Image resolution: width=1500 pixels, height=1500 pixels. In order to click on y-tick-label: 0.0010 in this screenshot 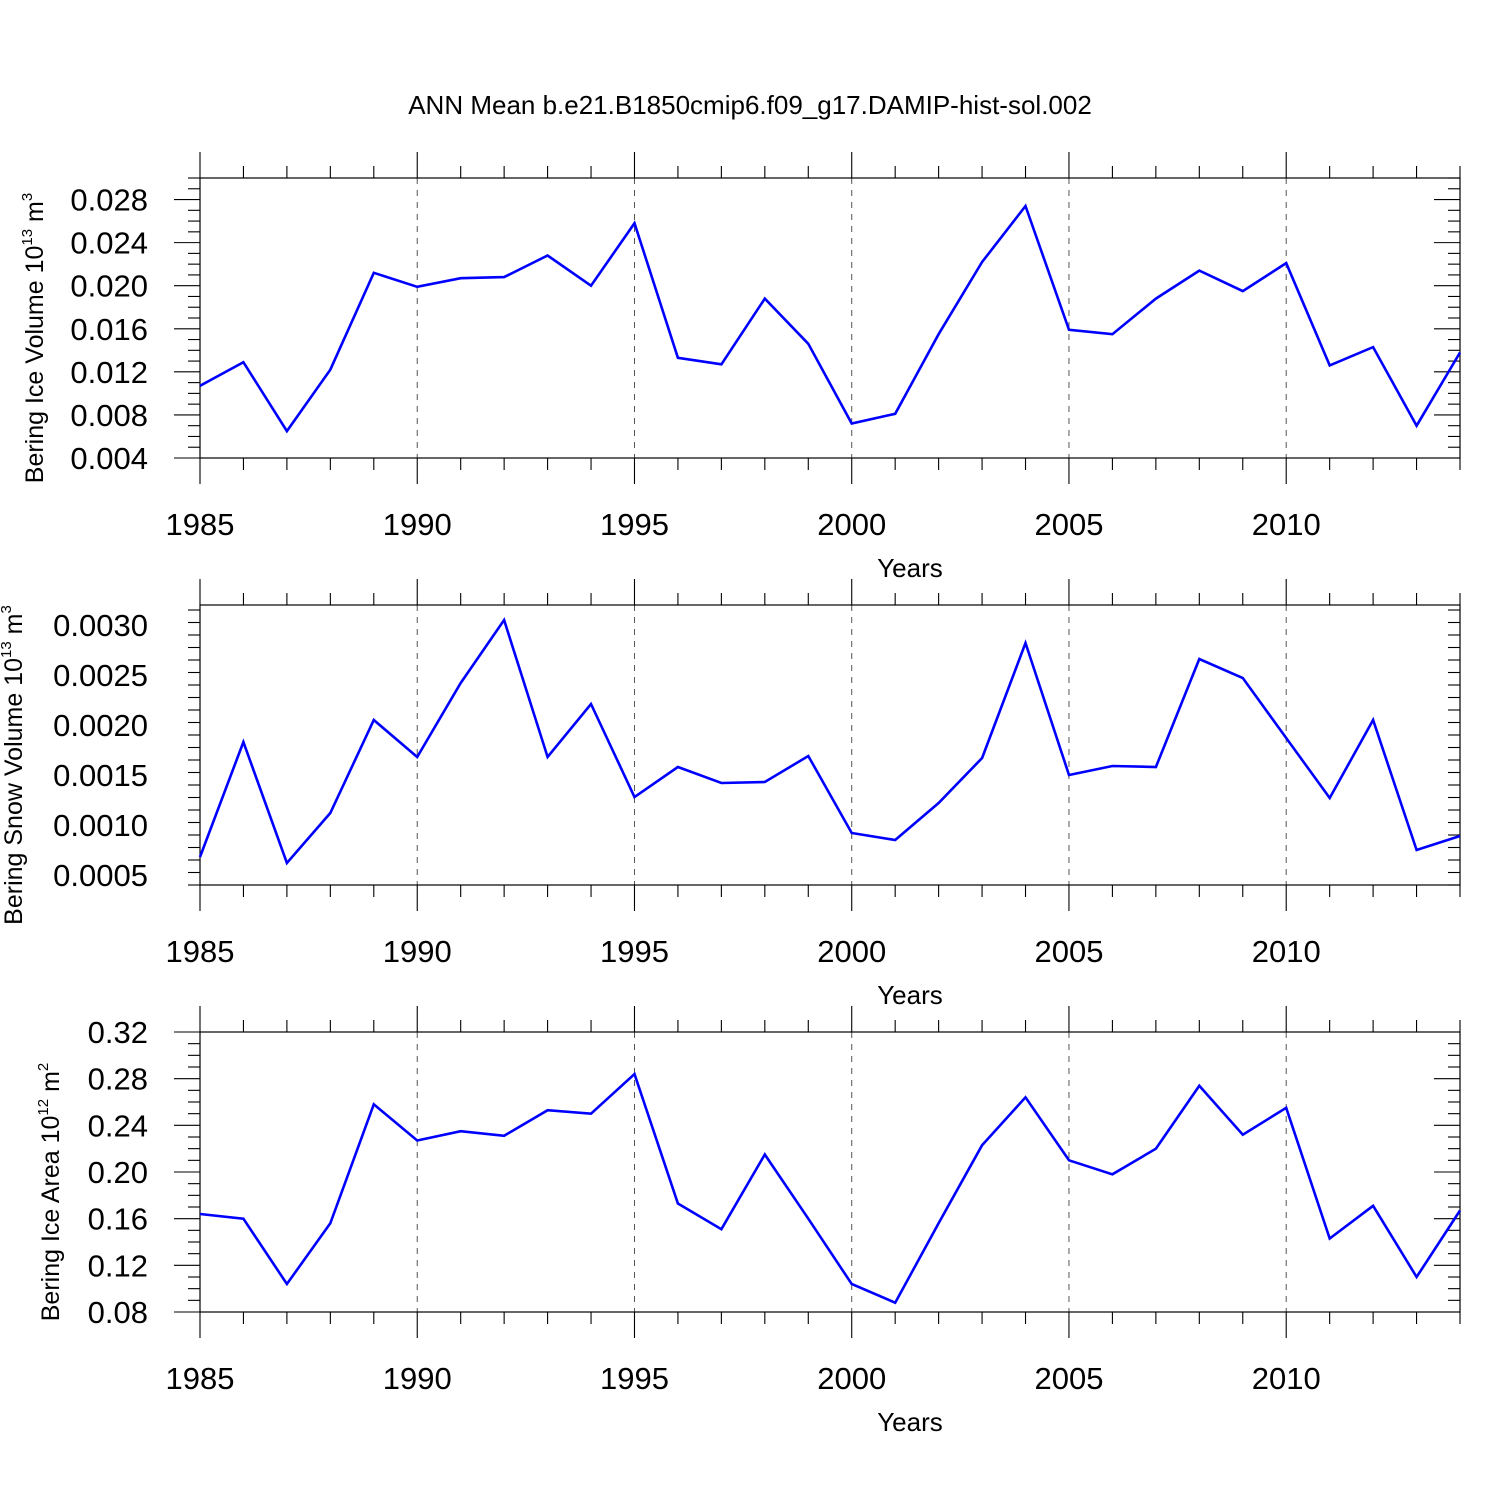, I will do `click(100, 825)`.